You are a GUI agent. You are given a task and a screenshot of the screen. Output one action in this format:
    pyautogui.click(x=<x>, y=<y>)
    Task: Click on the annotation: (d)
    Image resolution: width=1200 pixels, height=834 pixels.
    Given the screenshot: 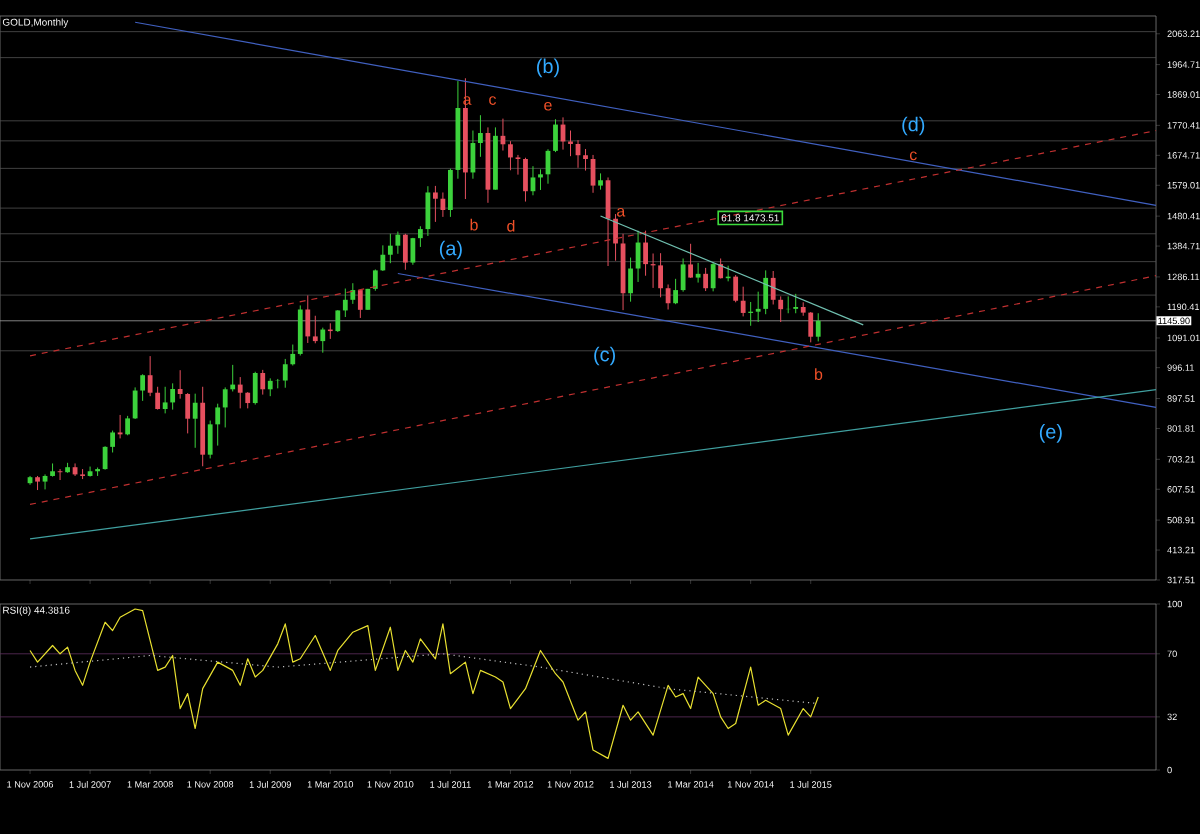 What is the action you would take?
    pyautogui.click(x=913, y=126)
    